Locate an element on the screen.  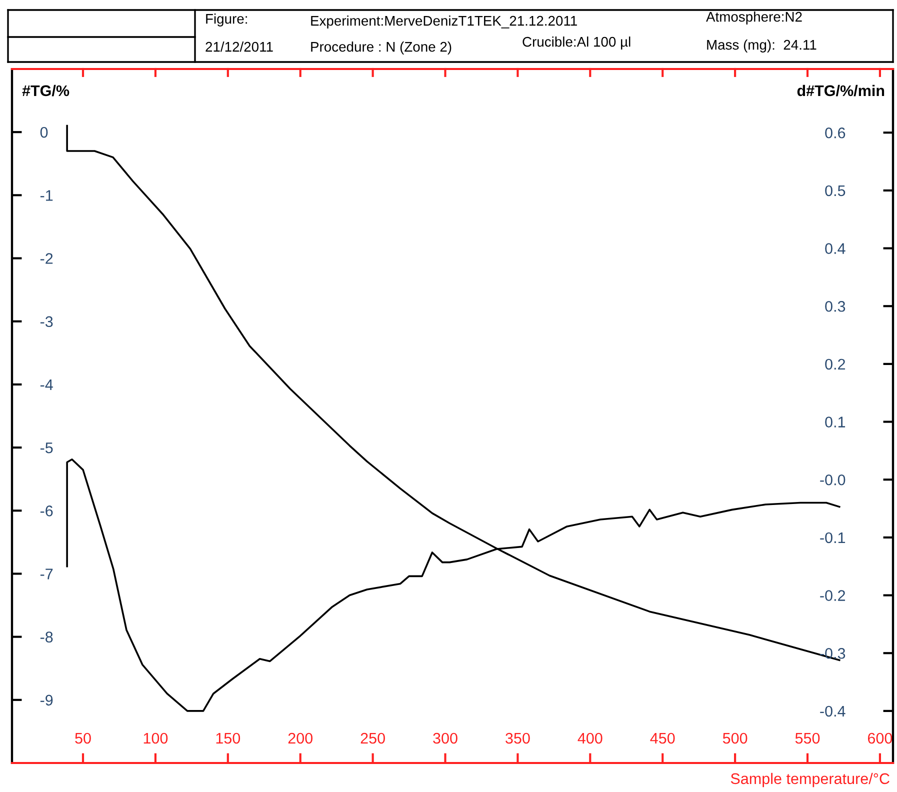
y2-axis-title: d#TG/%/min is located at coordinates (840, 90).